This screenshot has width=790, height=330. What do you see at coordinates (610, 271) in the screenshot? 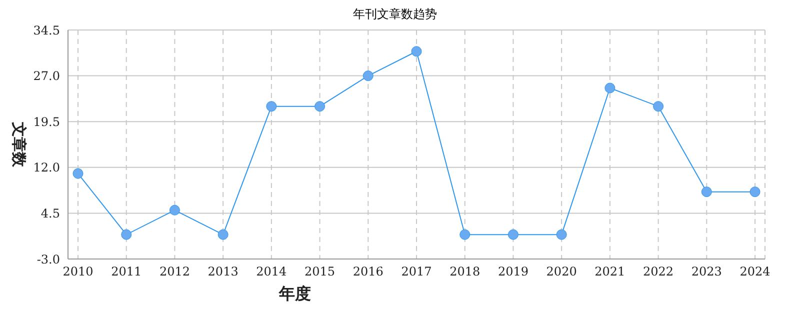
I see `x-tick-label: 2021` at bounding box center [610, 271].